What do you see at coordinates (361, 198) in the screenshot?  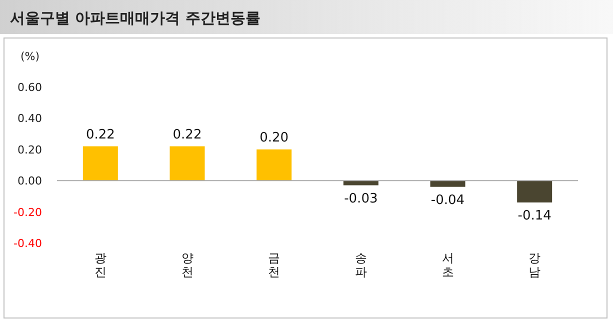 I see `data-label: -0.03` at bounding box center [361, 198].